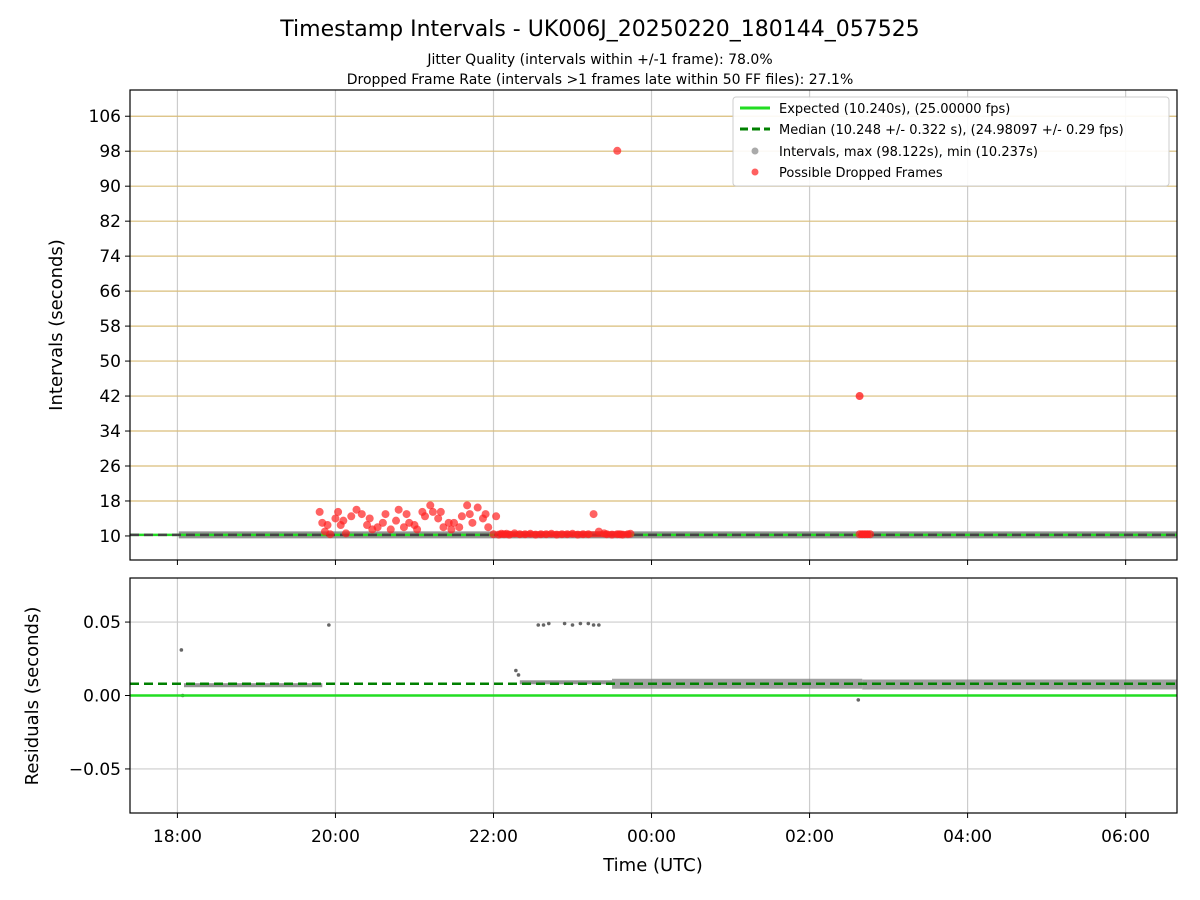 Image resolution: width=1200 pixels, height=900 pixels. I want to click on top-ytick-label: 10, so click(110, 537).